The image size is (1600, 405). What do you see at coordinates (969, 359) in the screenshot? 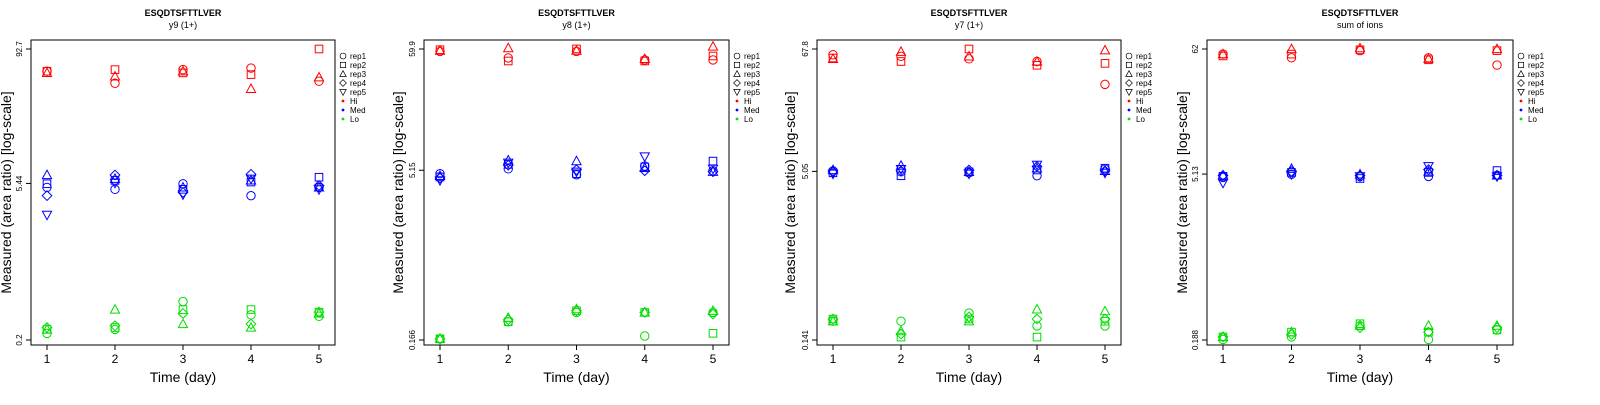
I see `x-tick-label: 3` at bounding box center [969, 359].